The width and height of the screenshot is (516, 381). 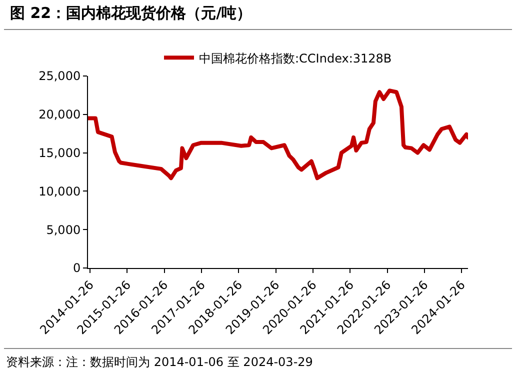 What do you see at coordinates (63, 229) in the screenshot?
I see `y-tick-label: 5,000` at bounding box center [63, 229].